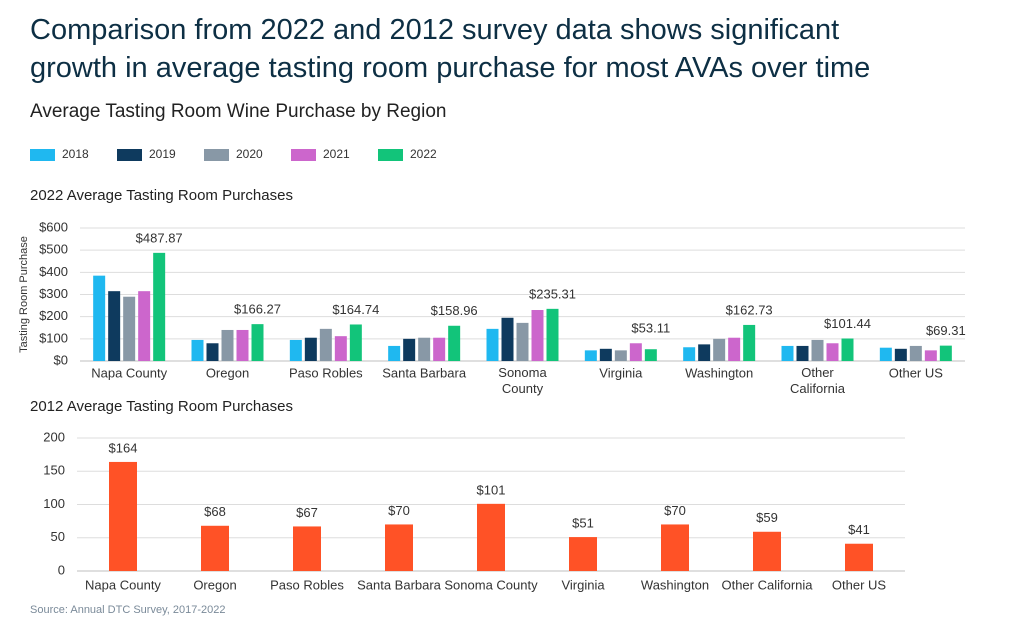 This screenshot has height=638, width=1009. Describe the element at coordinates (61, 359) in the screenshot. I see `y-tick-label: $0` at that location.